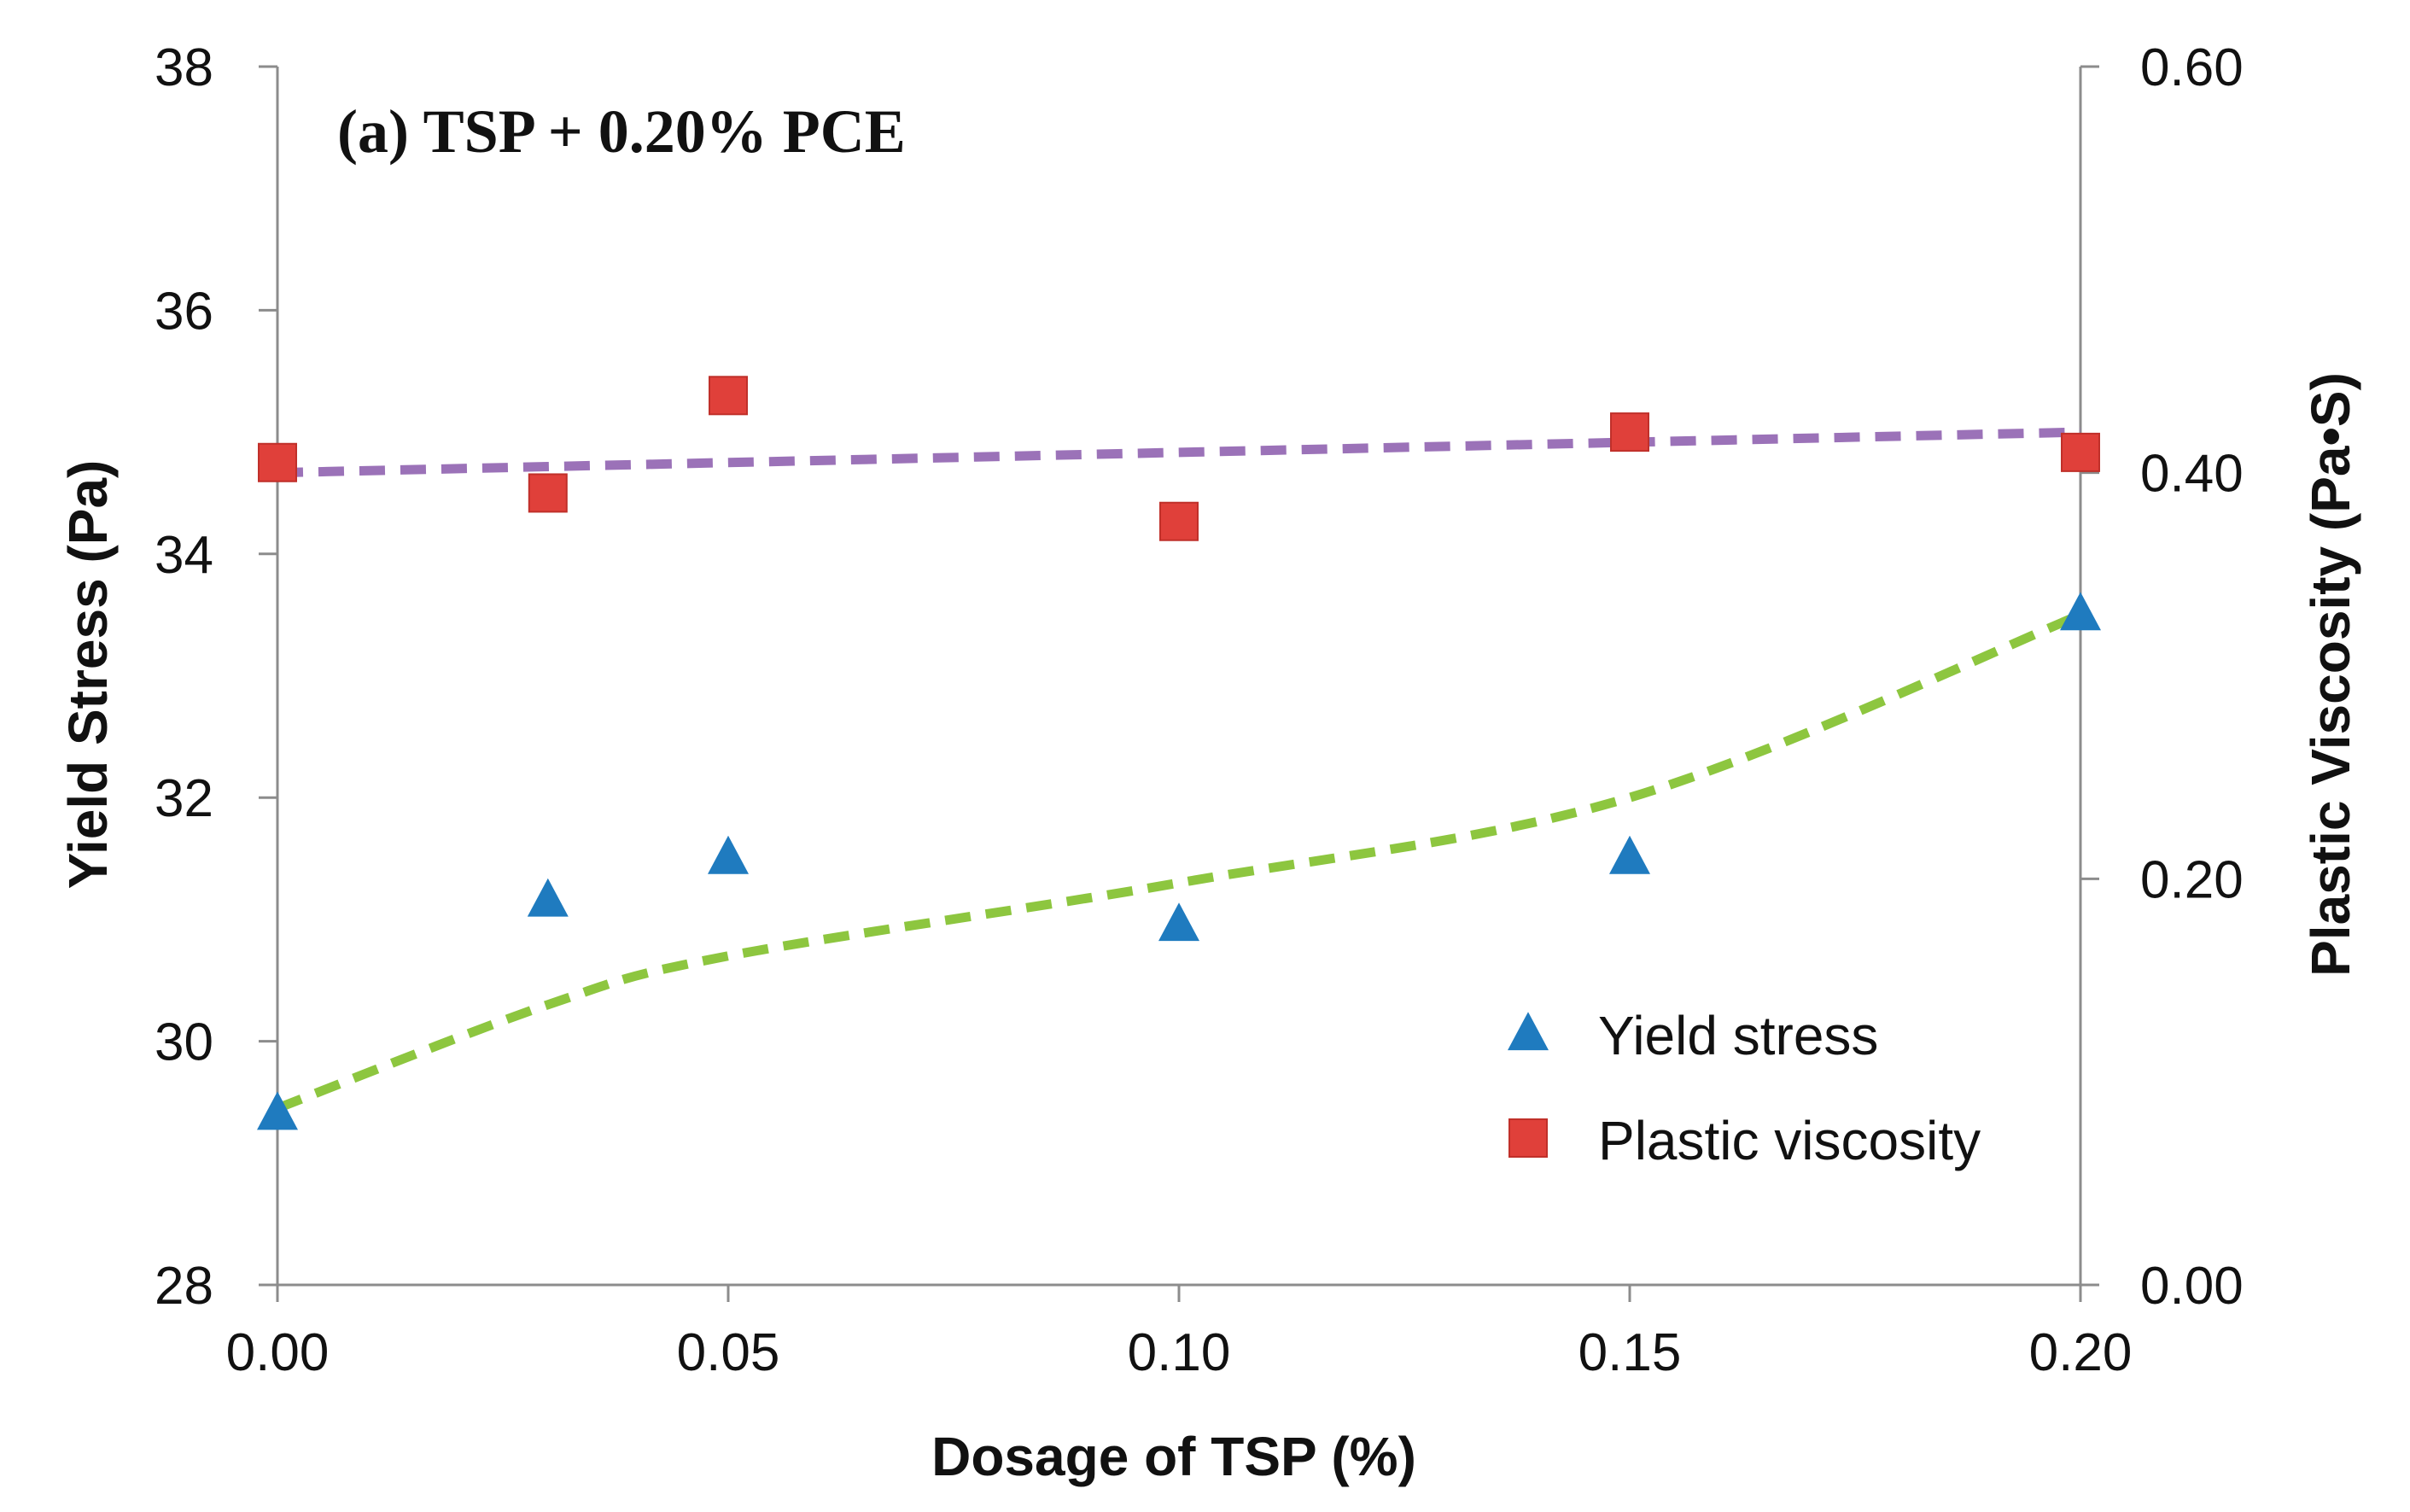 Image resolution: width=2410 pixels, height=1512 pixels. I want to click on legend-item-plastic-viscosity: Plastic viscosity, so click(1744, 1140).